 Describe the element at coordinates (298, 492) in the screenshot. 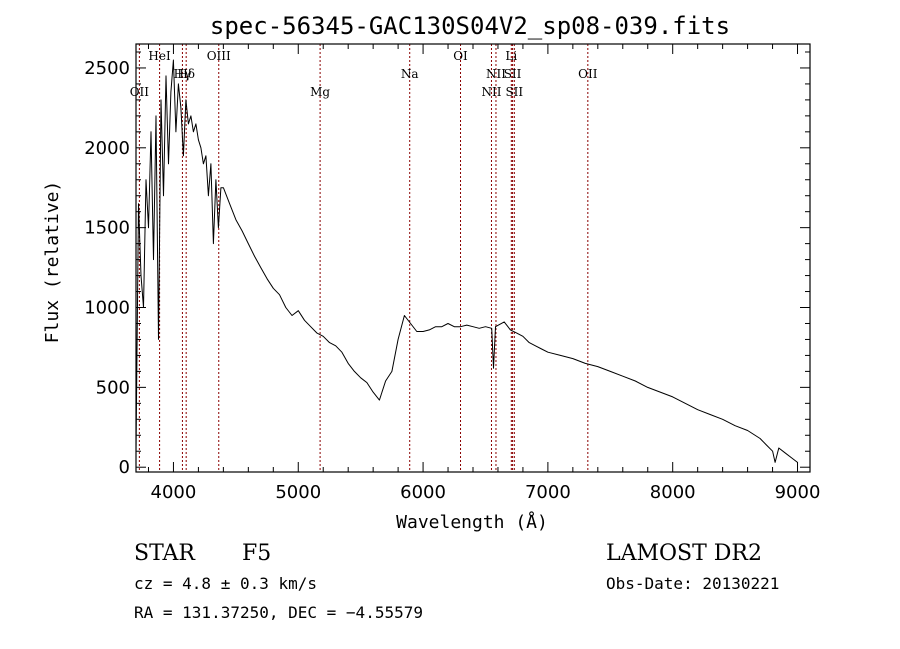

I see `x-tick-label: 5000` at that location.